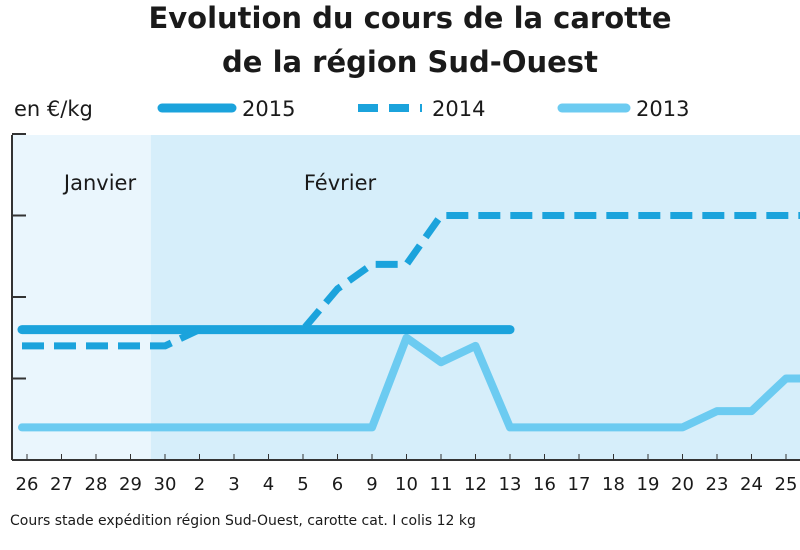 This screenshot has height=550, width=800. What do you see at coordinates (99, 183) in the screenshot?
I see `month-label-0: Janvier` at bounding box center [99, 183].